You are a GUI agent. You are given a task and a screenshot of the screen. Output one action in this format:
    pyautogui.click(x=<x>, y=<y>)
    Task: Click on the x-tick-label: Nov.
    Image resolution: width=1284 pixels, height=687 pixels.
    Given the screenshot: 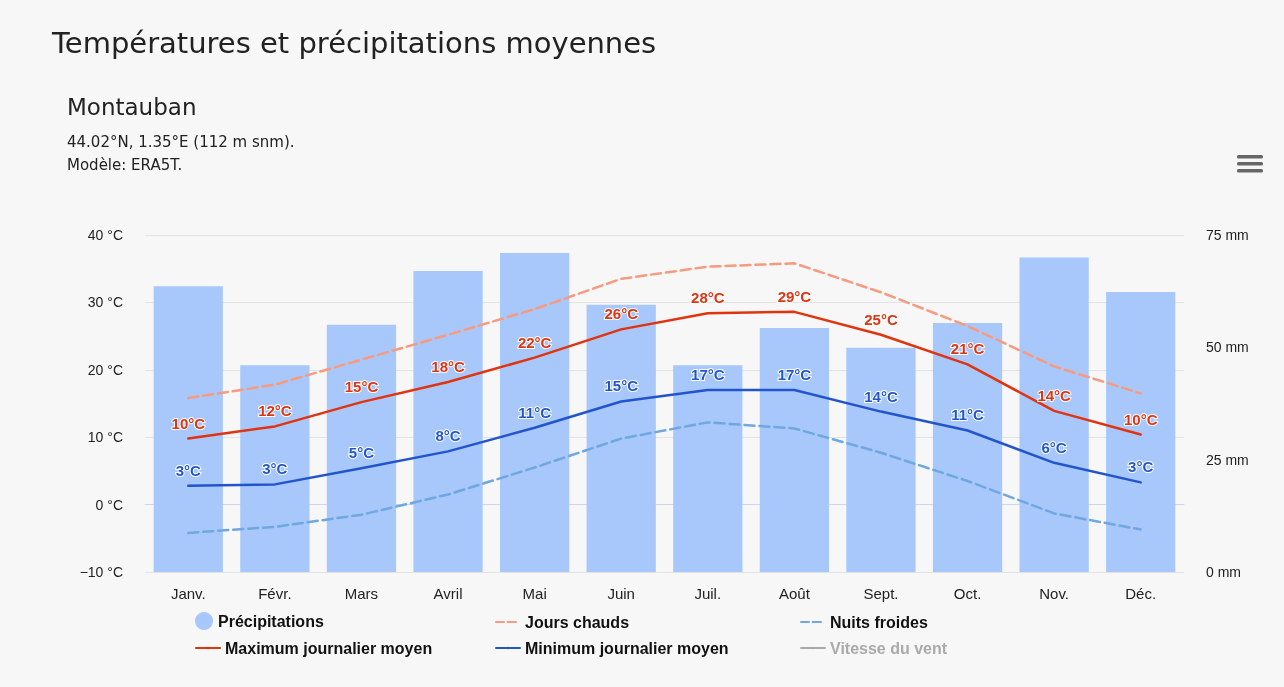 What is the action you would take?
    pyautogui.click(x=1054, y=593)
    